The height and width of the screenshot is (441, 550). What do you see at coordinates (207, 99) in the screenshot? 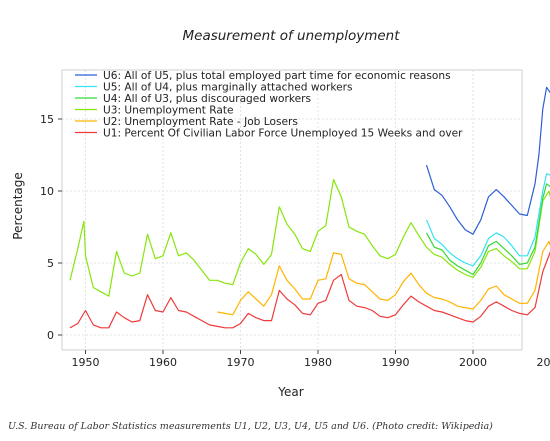
I see `legend-label-u4: U4: All of U3, plus discouraged workers` at bounding box center [207, 99].